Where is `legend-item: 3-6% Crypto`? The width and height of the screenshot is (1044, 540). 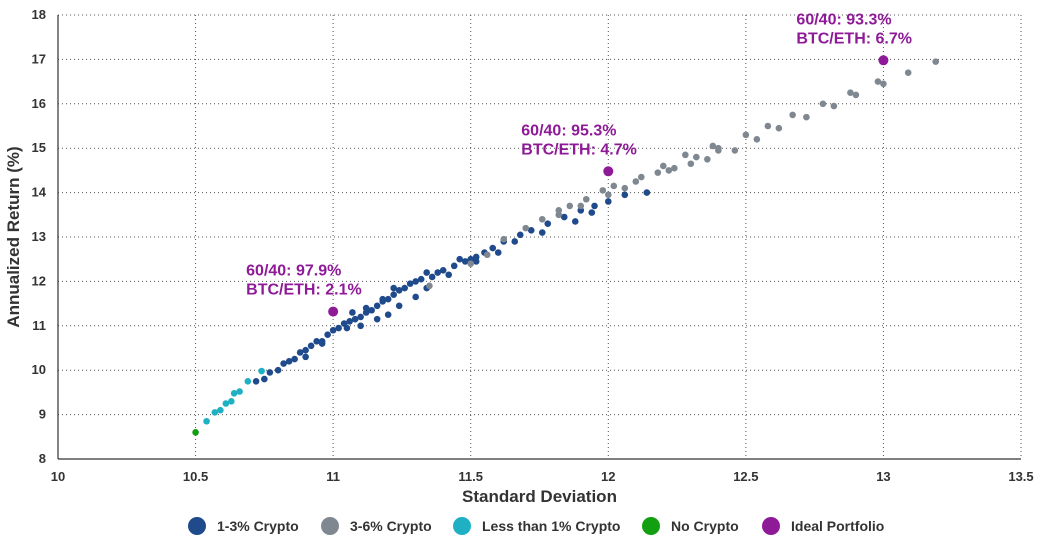
legend-item: 3-6% Crypto is located at coordinates (376, 526).